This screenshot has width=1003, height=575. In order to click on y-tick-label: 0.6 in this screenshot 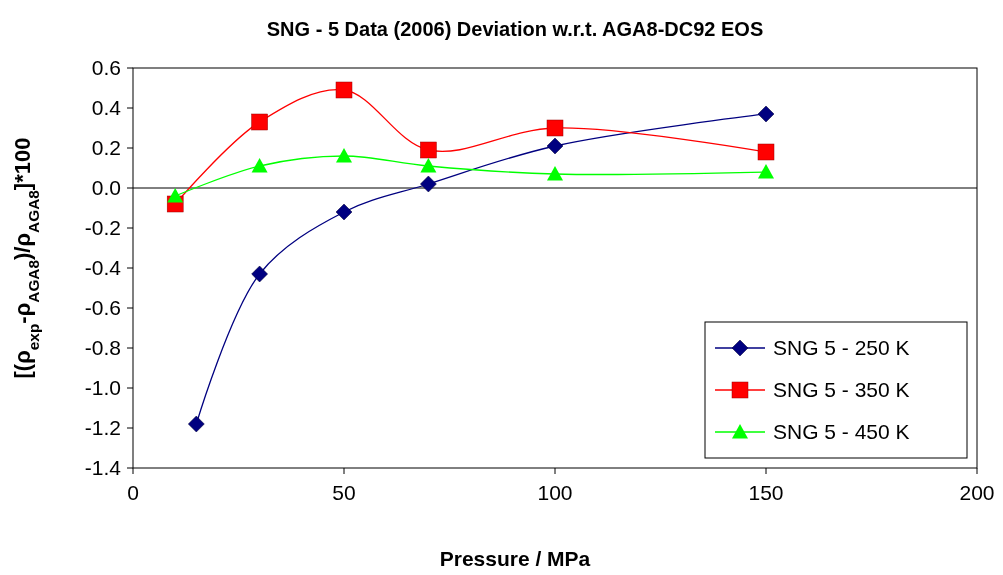, I will do `click(106, 68)`.